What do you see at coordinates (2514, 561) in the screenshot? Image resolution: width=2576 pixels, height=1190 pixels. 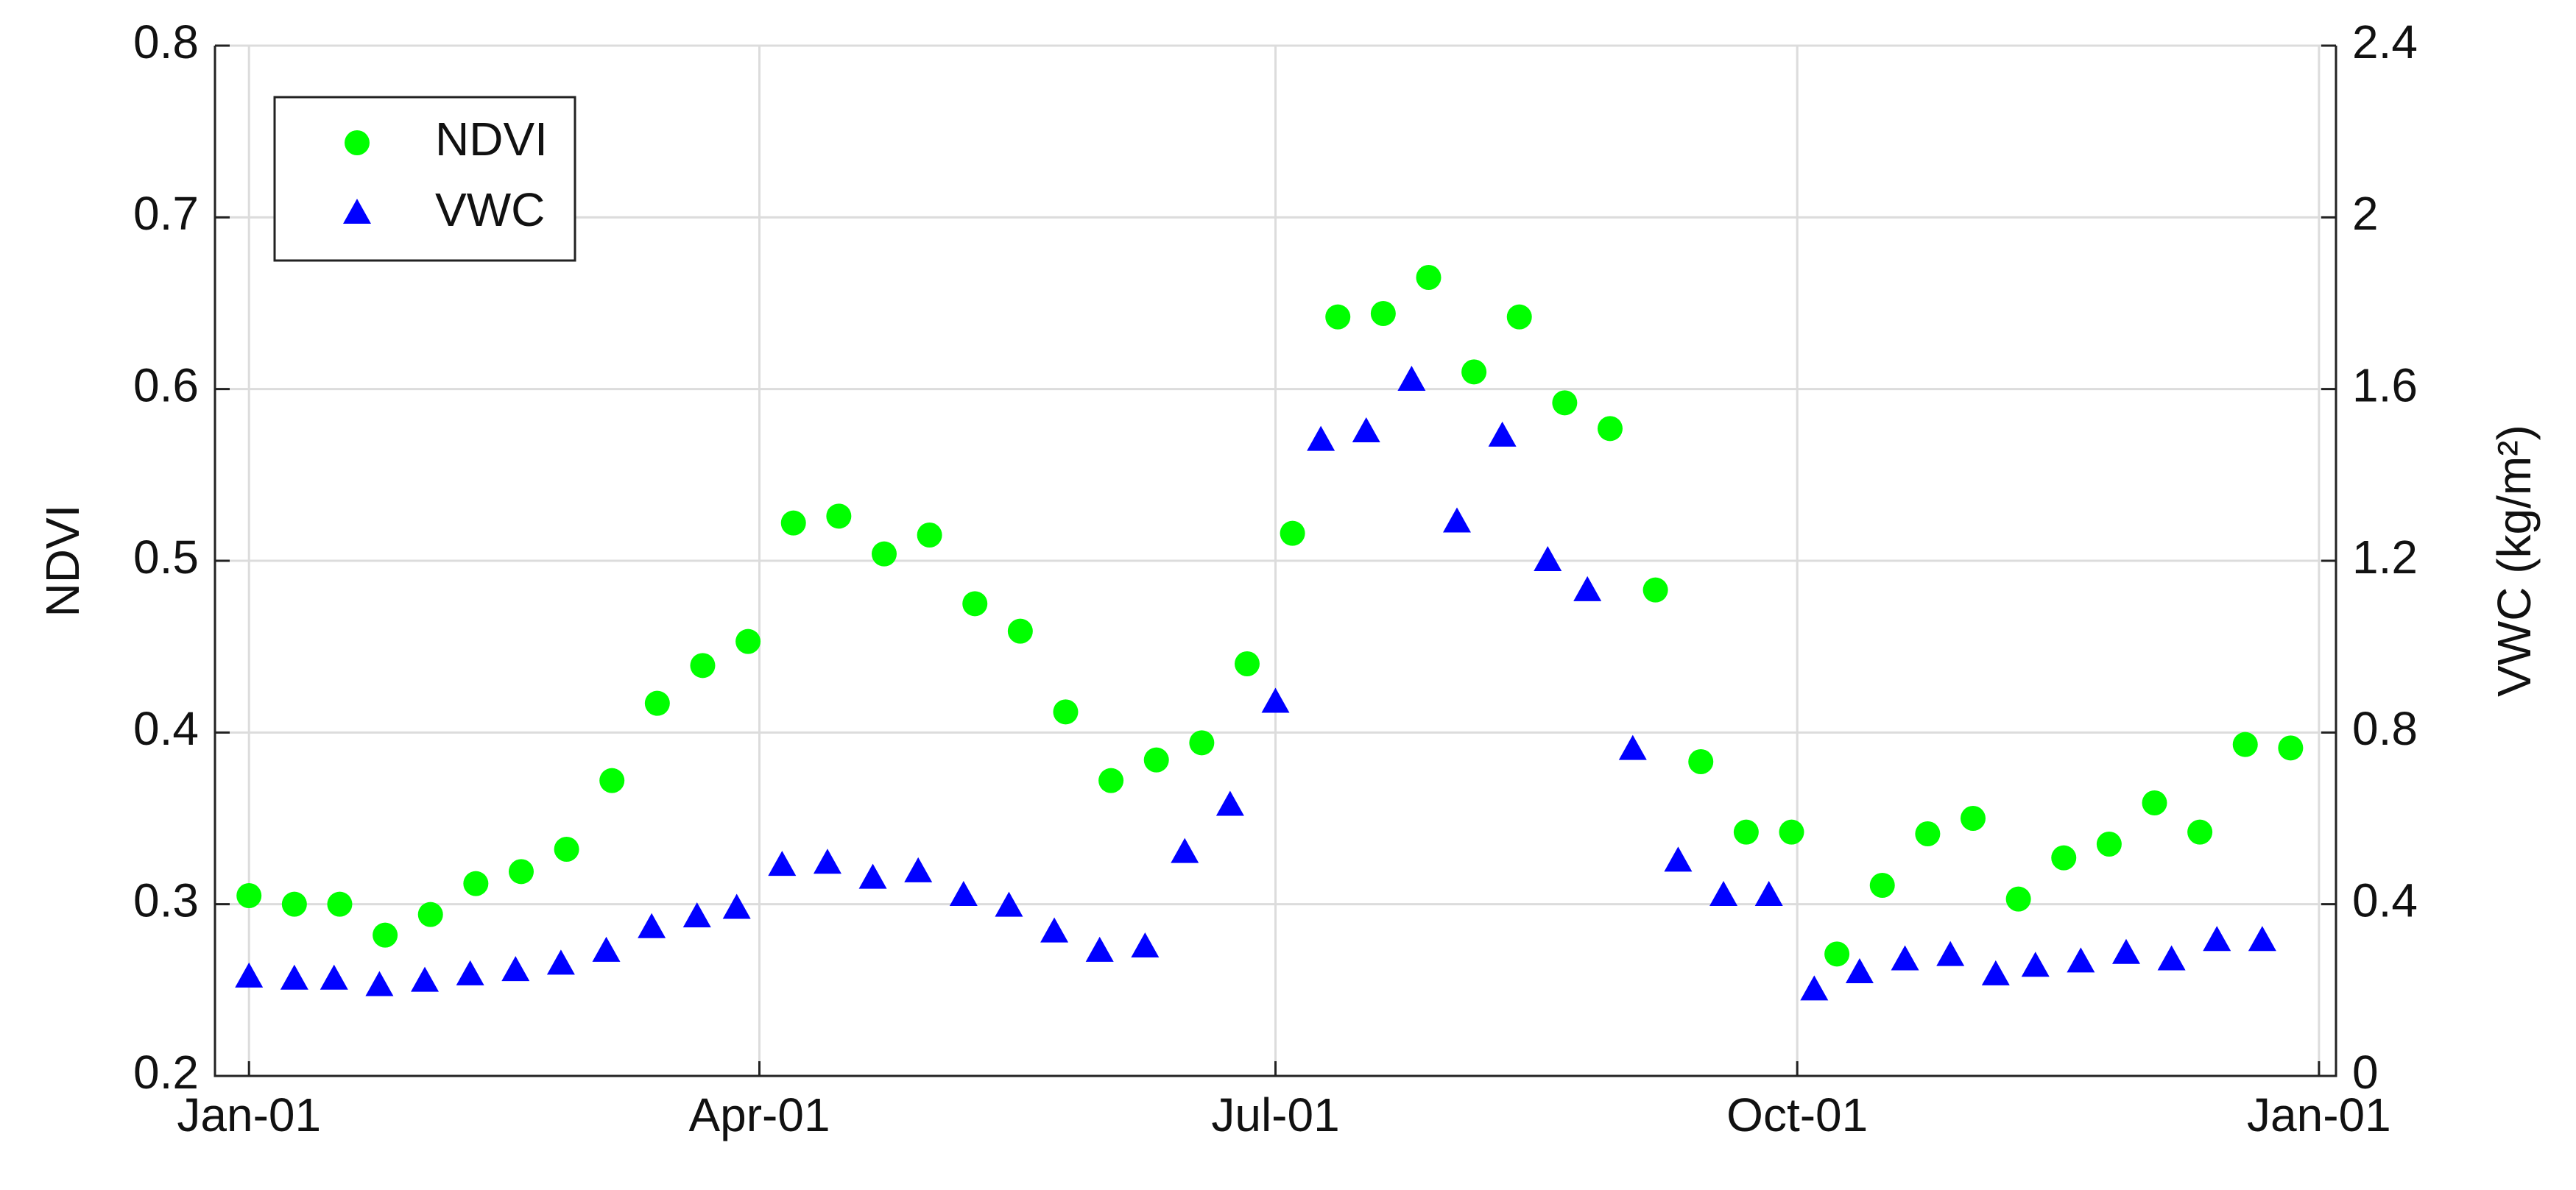 I see `y2-axis-label: VWC (kg/m²)` at bounding box center [2514, 561].